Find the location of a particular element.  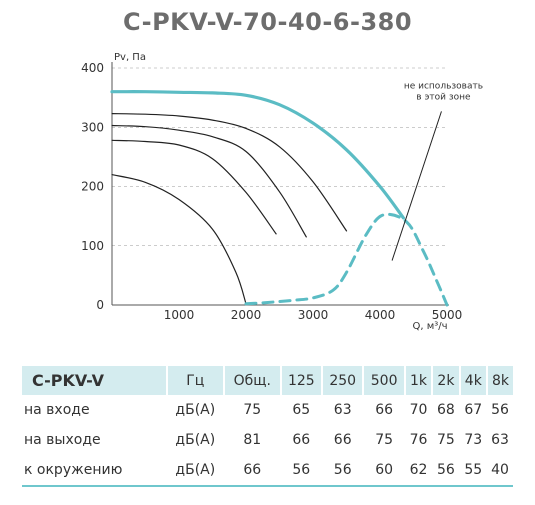

noise-table-row: на выходе дБ(А) 81 66 66 75 76 75 73 63 is located at coordinates (267, 440).